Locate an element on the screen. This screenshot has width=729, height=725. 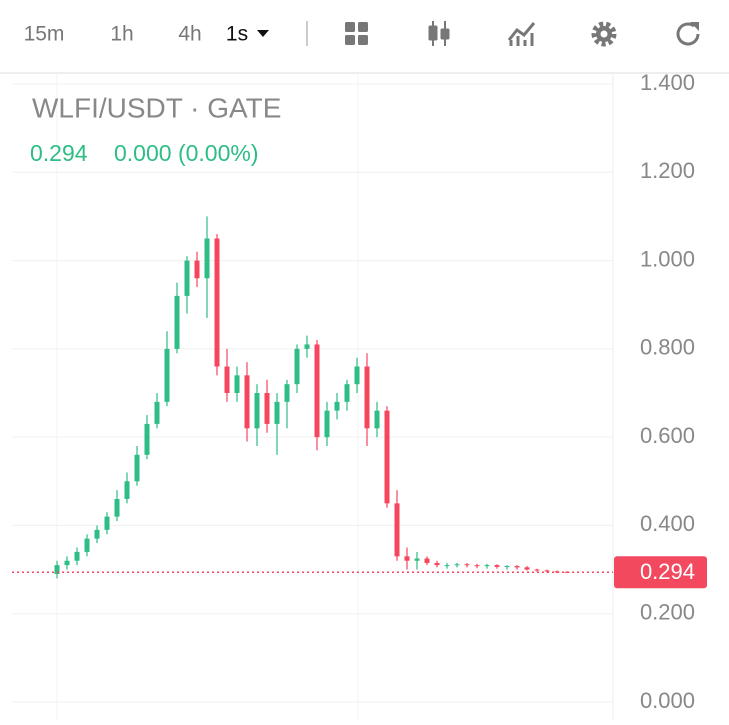
candle-icon is located at coordinates (439, 33).